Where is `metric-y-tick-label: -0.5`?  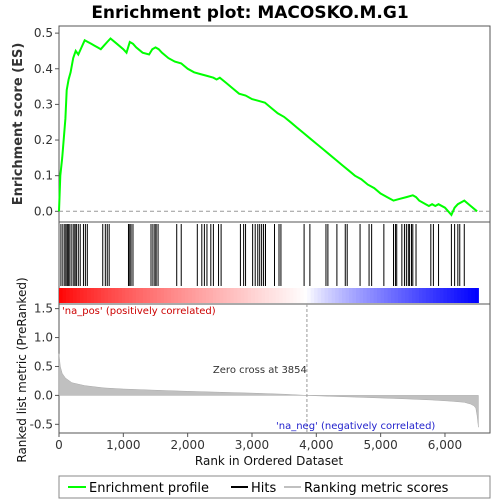 metric-y-tick-label: -0.5 is located at coordinates (41, 424).